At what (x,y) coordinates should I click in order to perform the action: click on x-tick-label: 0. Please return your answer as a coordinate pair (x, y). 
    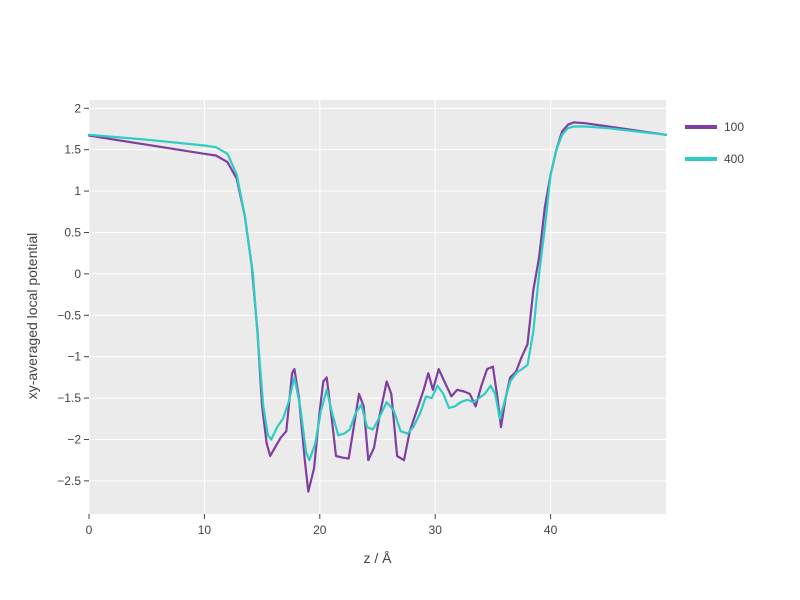
    Looking at the image, I should click on (89, 530).